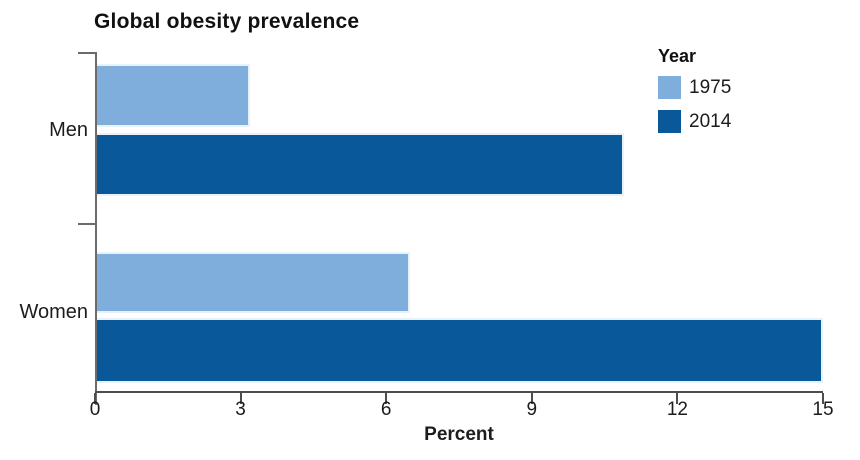  Describe the element at coordinates (532, 409) in the screenshot. I see `x-tick-label: 9` at that location.